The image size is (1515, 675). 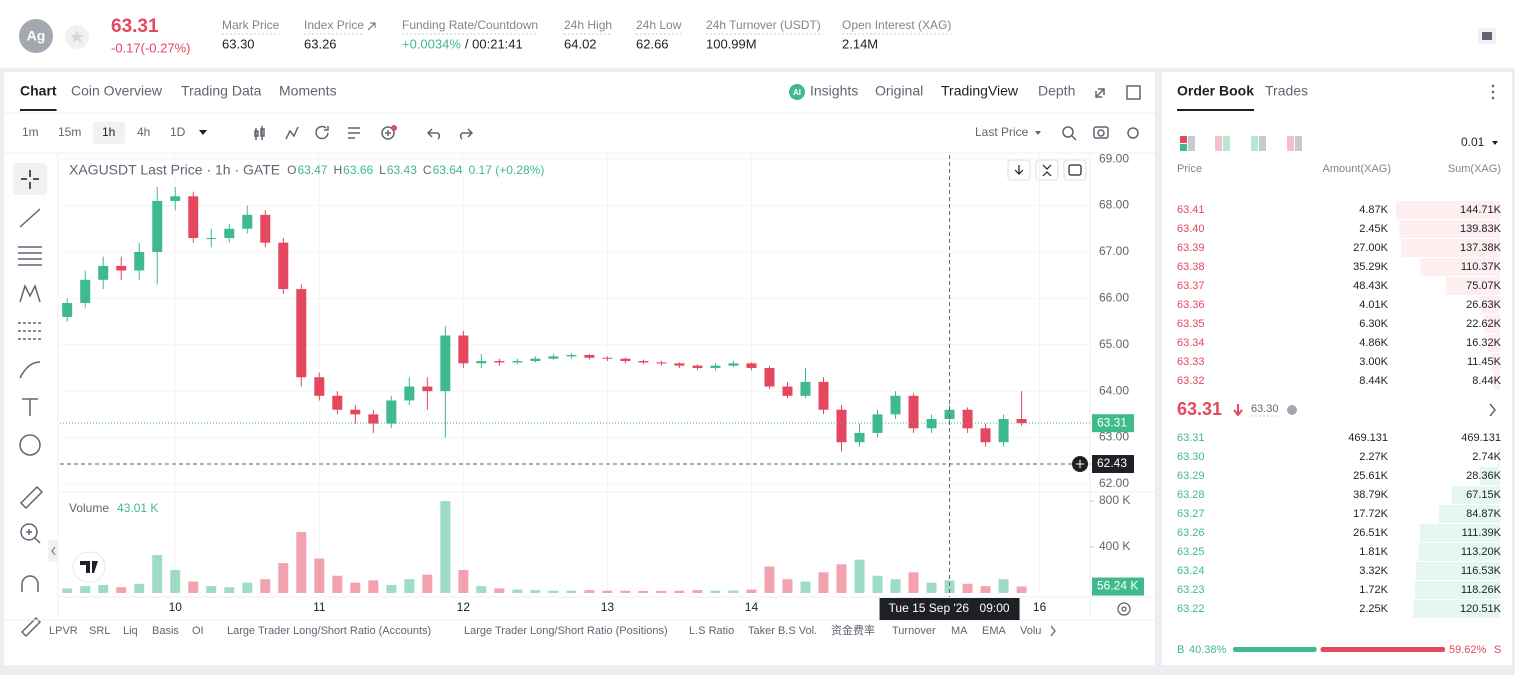 What do you see at coordinates (394, 128) in the screenshot?
I see `badge` at bounding box center [394, 128].